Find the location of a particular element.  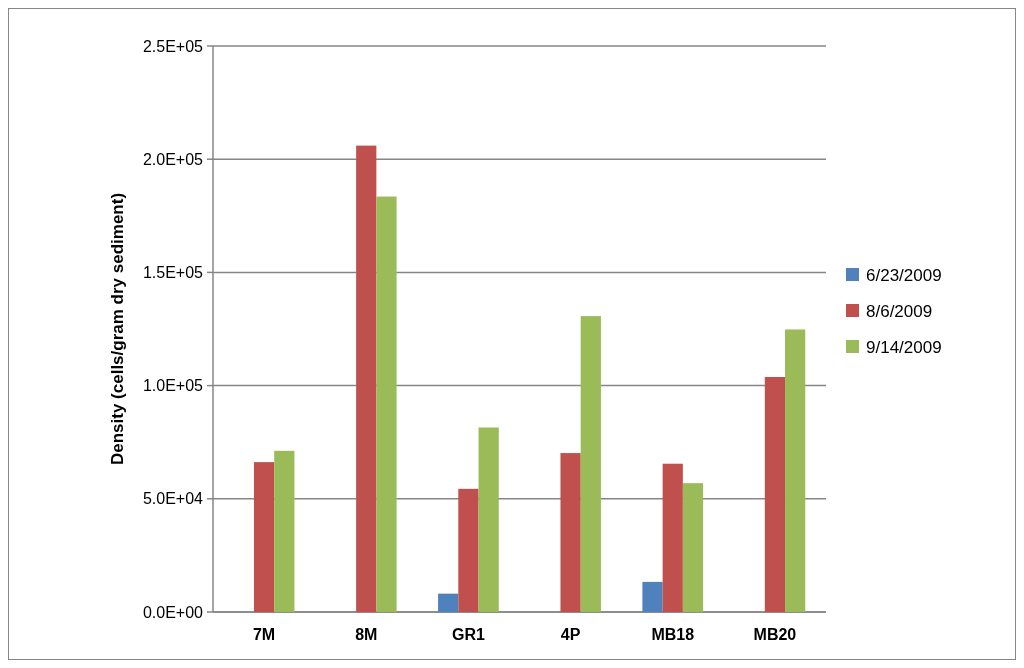

x-tick-label: MB18 is located at coordinates (673, 634).